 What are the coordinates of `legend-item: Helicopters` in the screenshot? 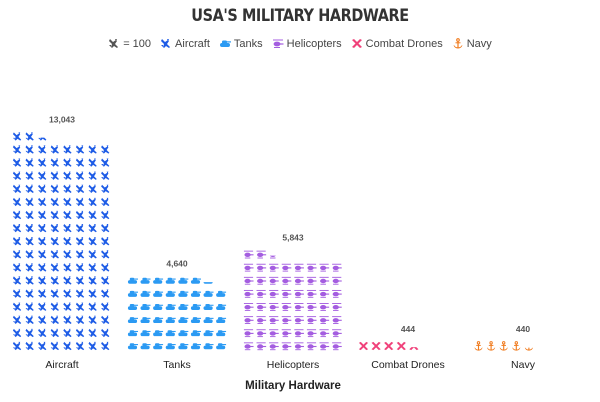 It's located at (307, 44).